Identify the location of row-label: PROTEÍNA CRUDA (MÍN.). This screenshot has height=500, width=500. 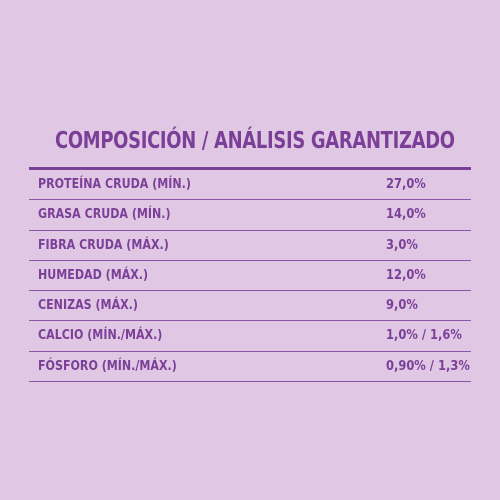
(114, 184).